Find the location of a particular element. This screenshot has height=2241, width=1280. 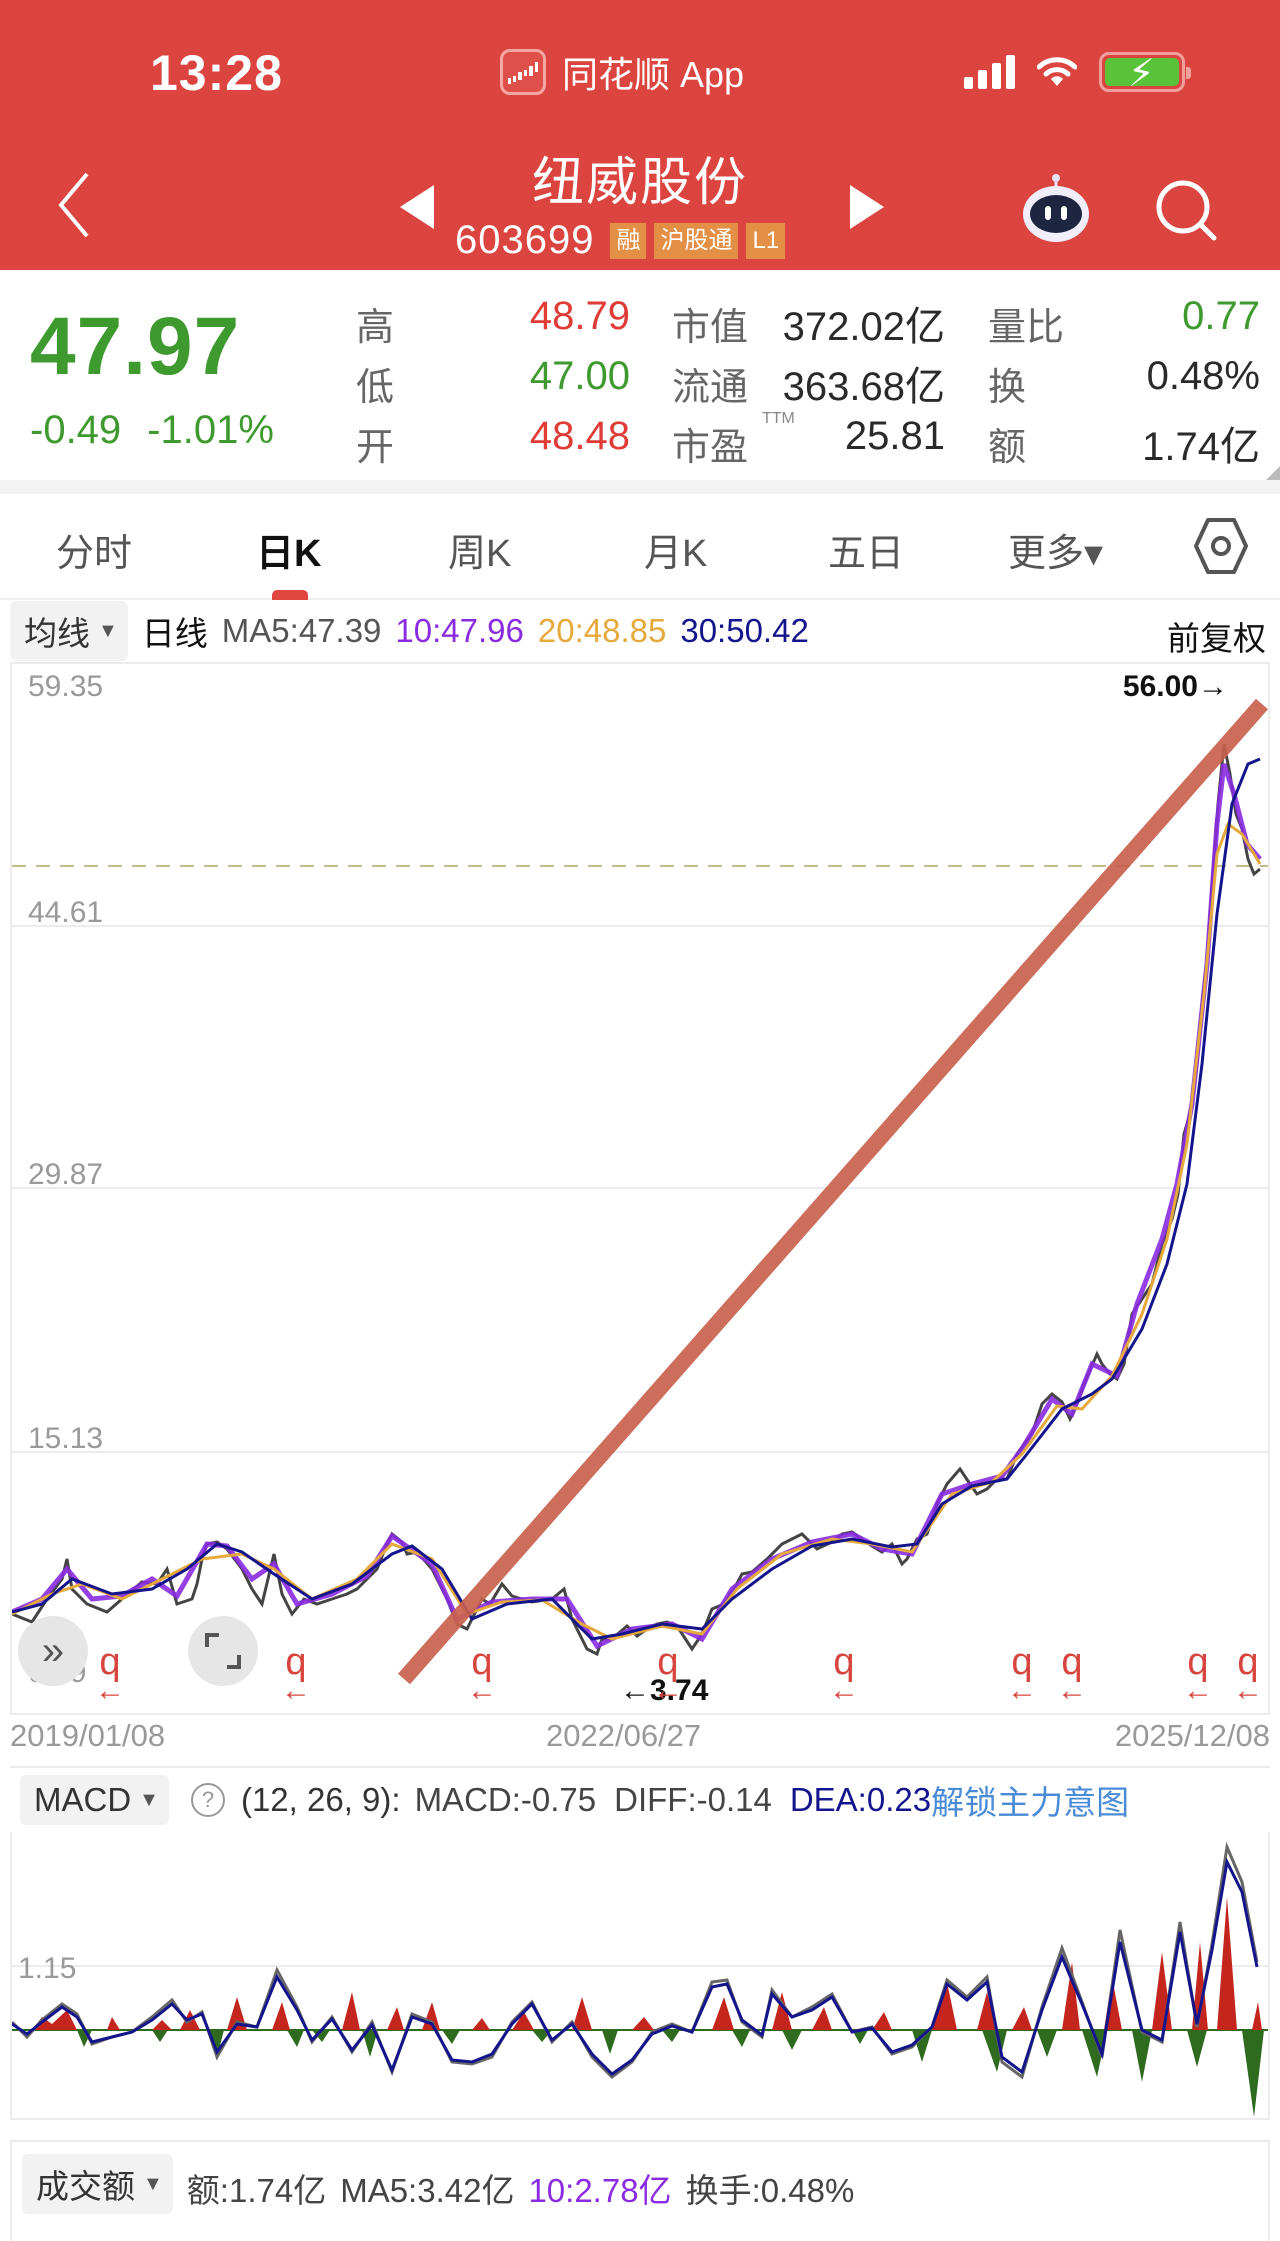

indicator-dropdown-ma: 均线 ▼ is located at coordinates (69, 631).